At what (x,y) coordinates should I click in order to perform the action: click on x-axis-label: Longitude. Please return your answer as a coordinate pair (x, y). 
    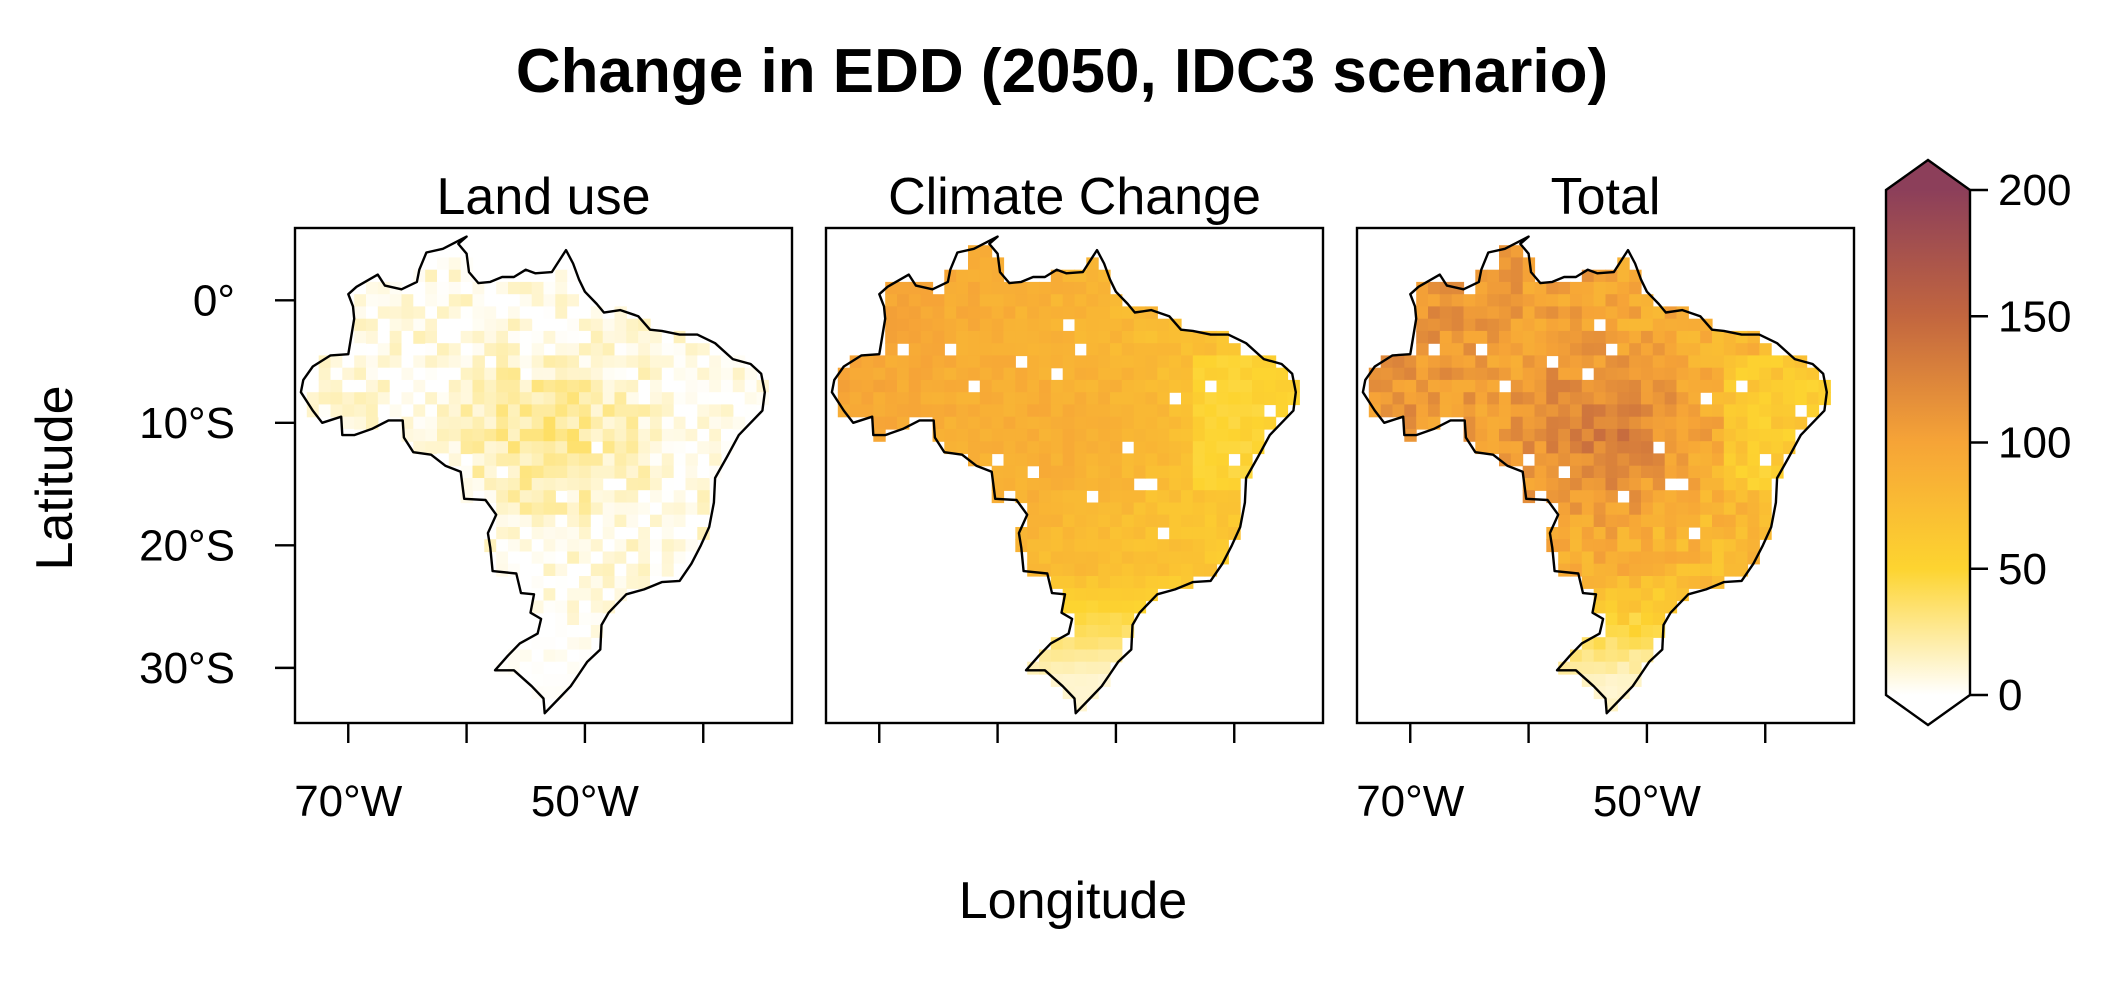
    Looking at the image, I should click on (1073, 901).